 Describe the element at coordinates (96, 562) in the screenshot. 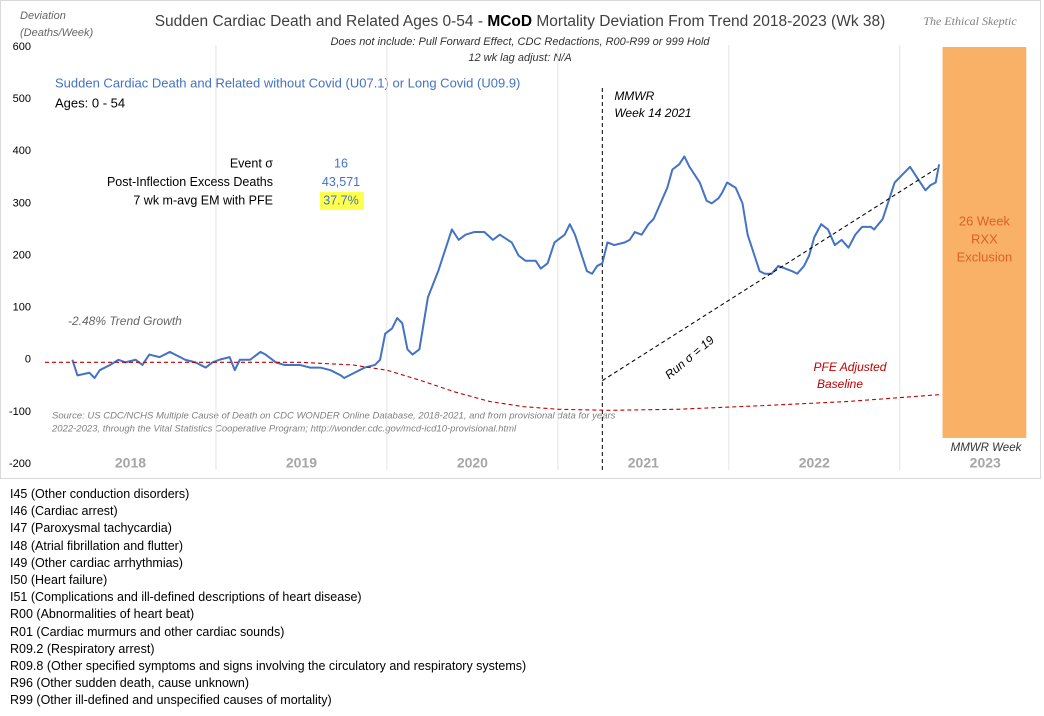

I see `code-item: I49 (Other cardiac arrhythmias)` at that location.